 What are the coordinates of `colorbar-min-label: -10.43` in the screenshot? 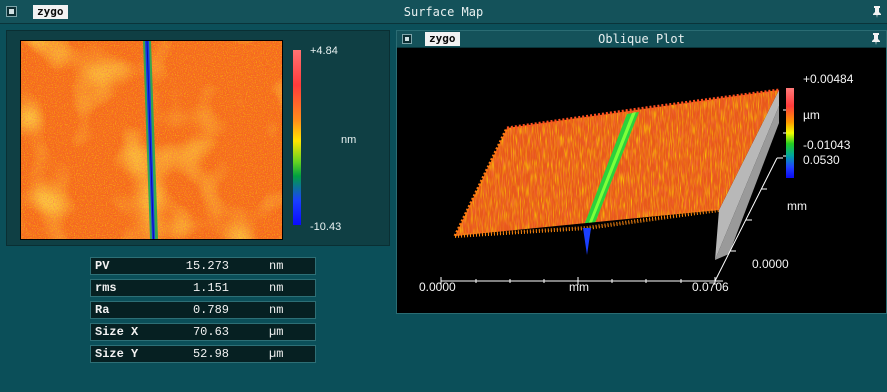 It's located at (326, 227).